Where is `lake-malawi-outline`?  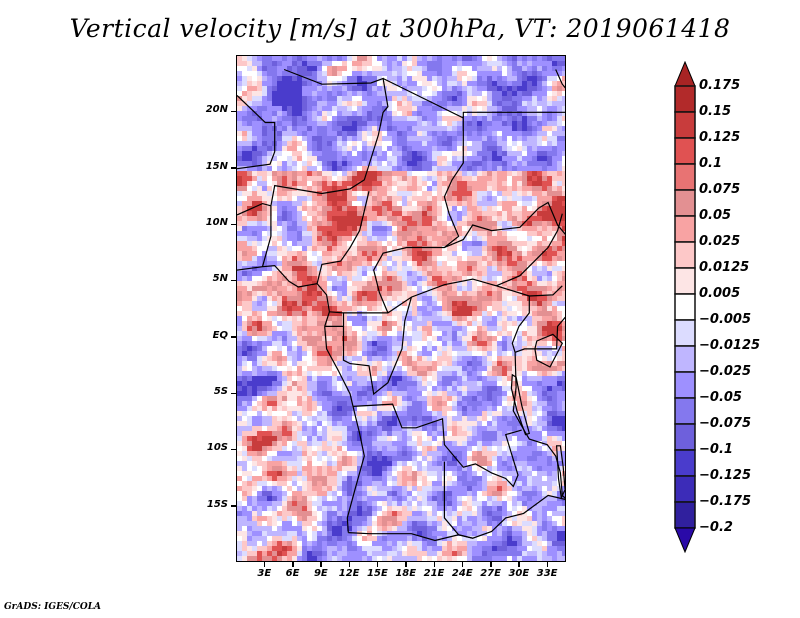 lake-malawi-outline is located at coordinates (560, 472).